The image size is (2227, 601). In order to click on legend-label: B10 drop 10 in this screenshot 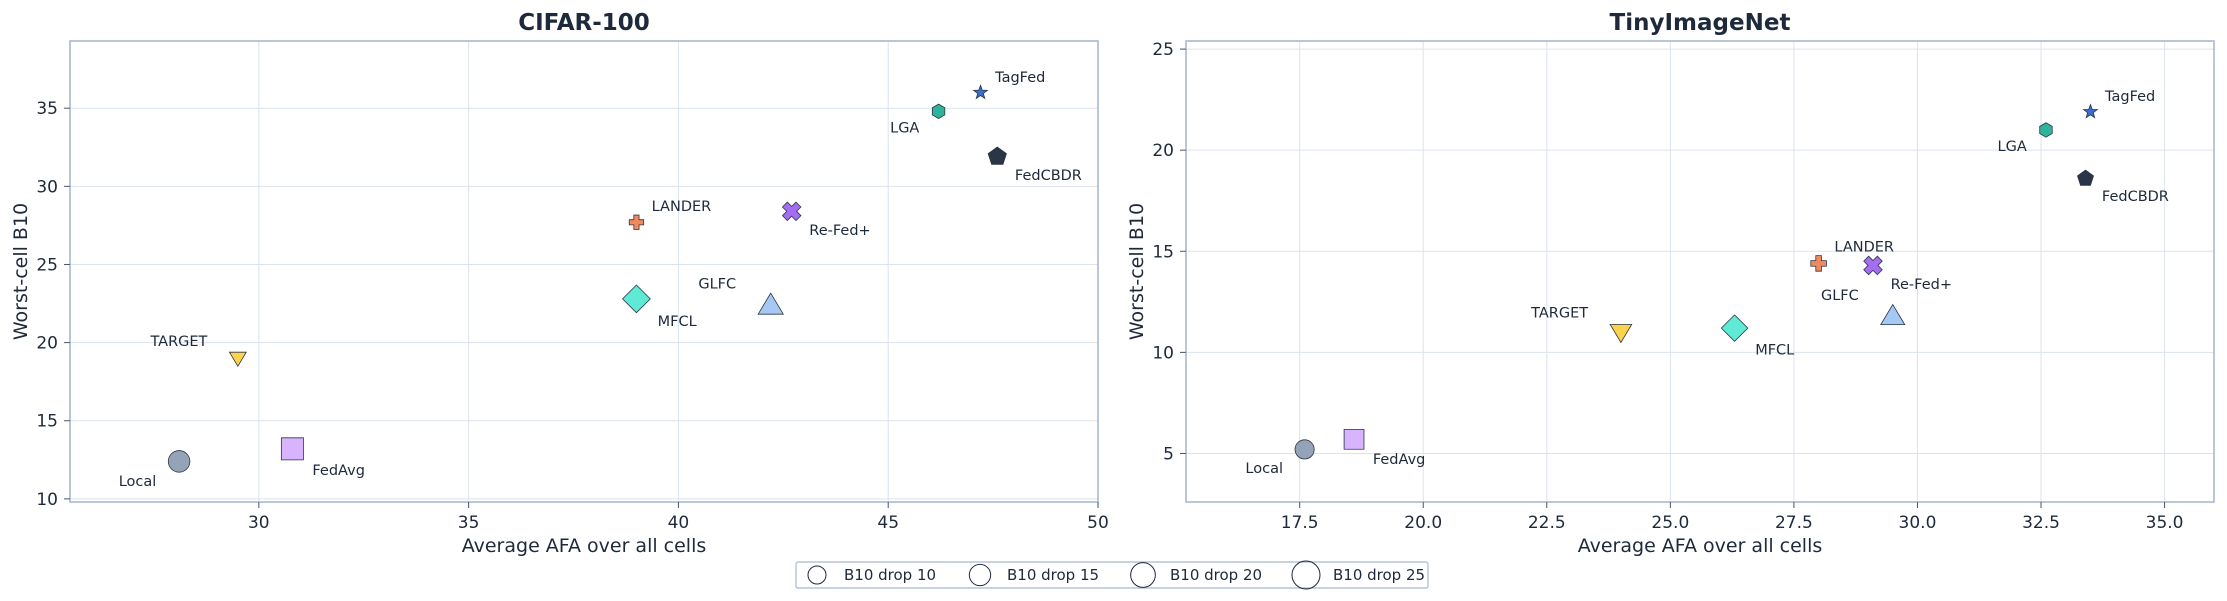, I will do `click(890, 575)`.